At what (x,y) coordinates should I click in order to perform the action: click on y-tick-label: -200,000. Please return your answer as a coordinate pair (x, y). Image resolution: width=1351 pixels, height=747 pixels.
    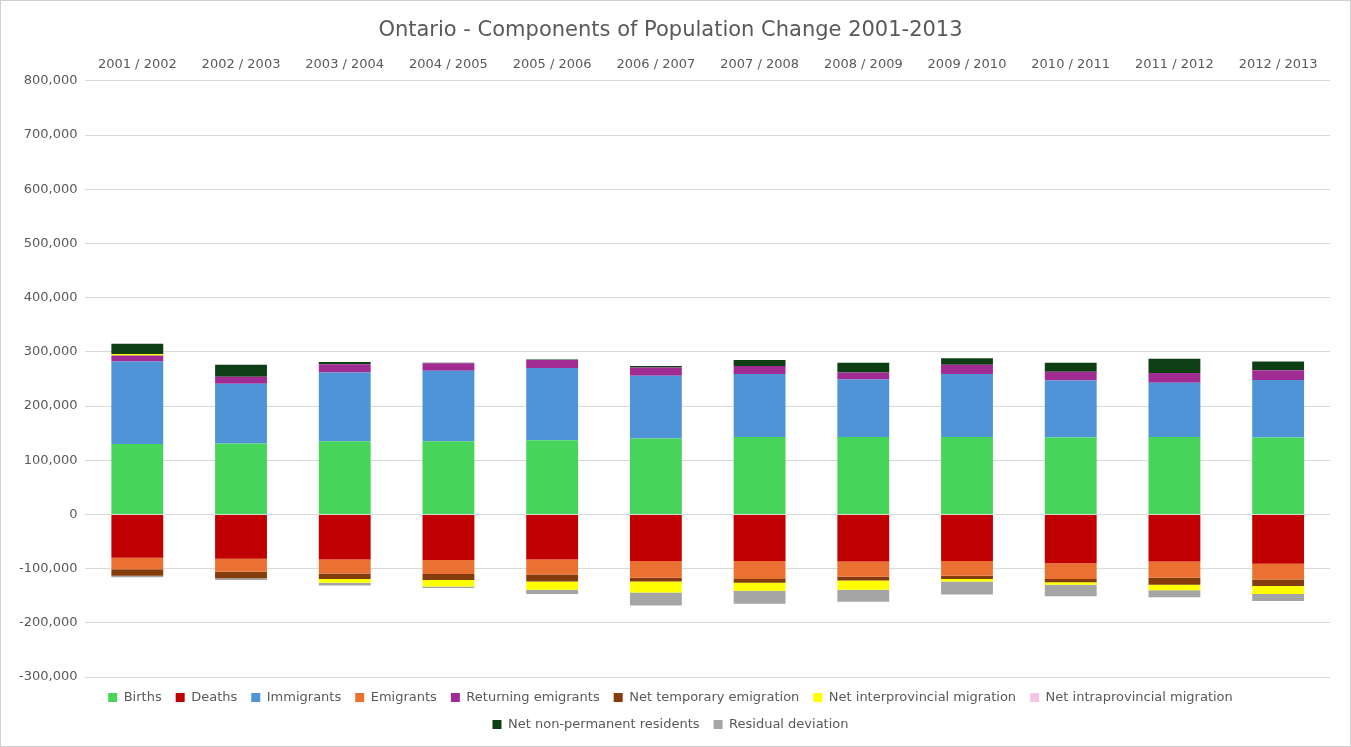
    Looking at the image, I should click on (48, 622).